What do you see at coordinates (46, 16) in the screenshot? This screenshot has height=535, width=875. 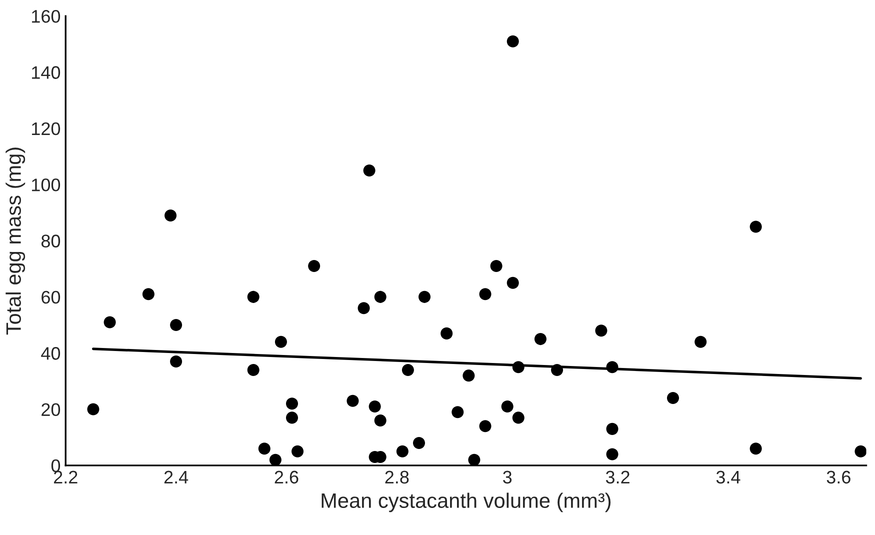 I see `y-tick-label: 160` at bounding box center [46, 16].